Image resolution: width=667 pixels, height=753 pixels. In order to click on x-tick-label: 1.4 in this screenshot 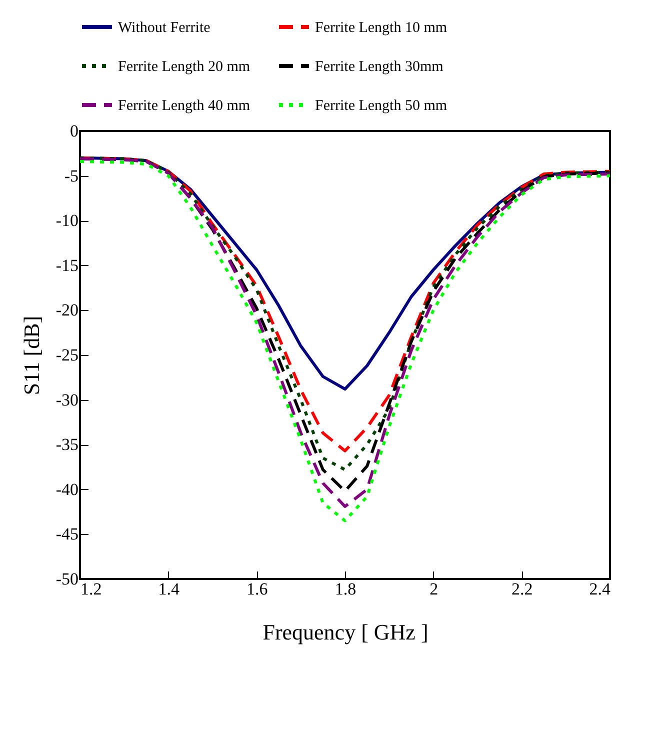, I will do `click(169, 589)`.